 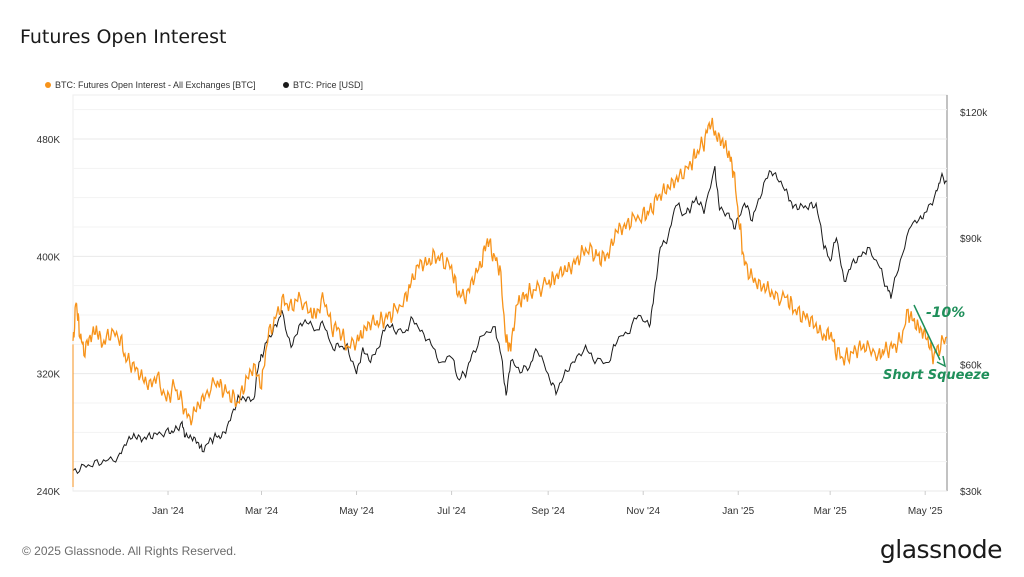 I want to click on y-right-tick-label: $120k, so click(x=974, y=113).